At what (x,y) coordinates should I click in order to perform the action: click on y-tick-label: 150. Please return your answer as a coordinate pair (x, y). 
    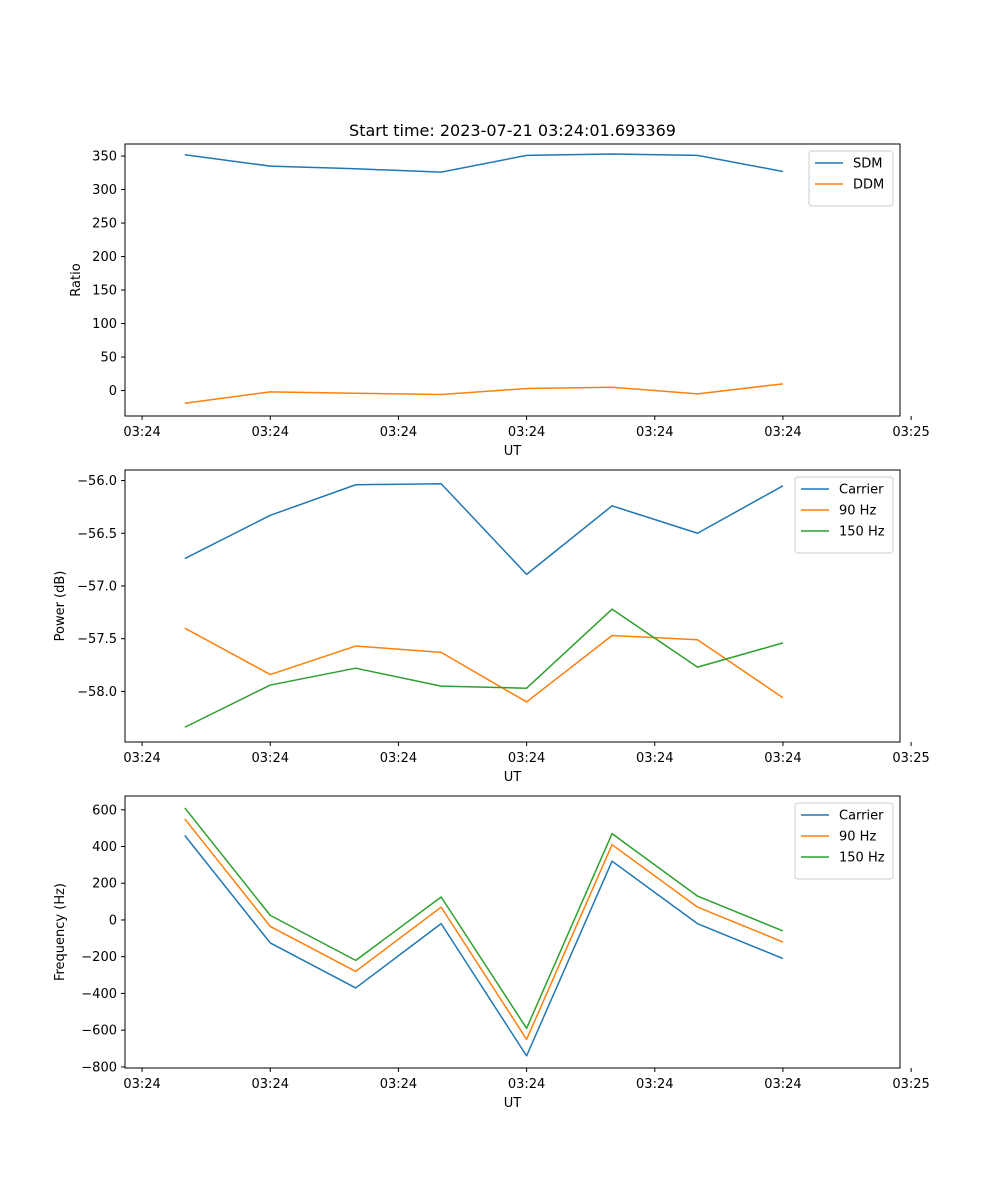
    Looking at the image, I should click on (104, 291).